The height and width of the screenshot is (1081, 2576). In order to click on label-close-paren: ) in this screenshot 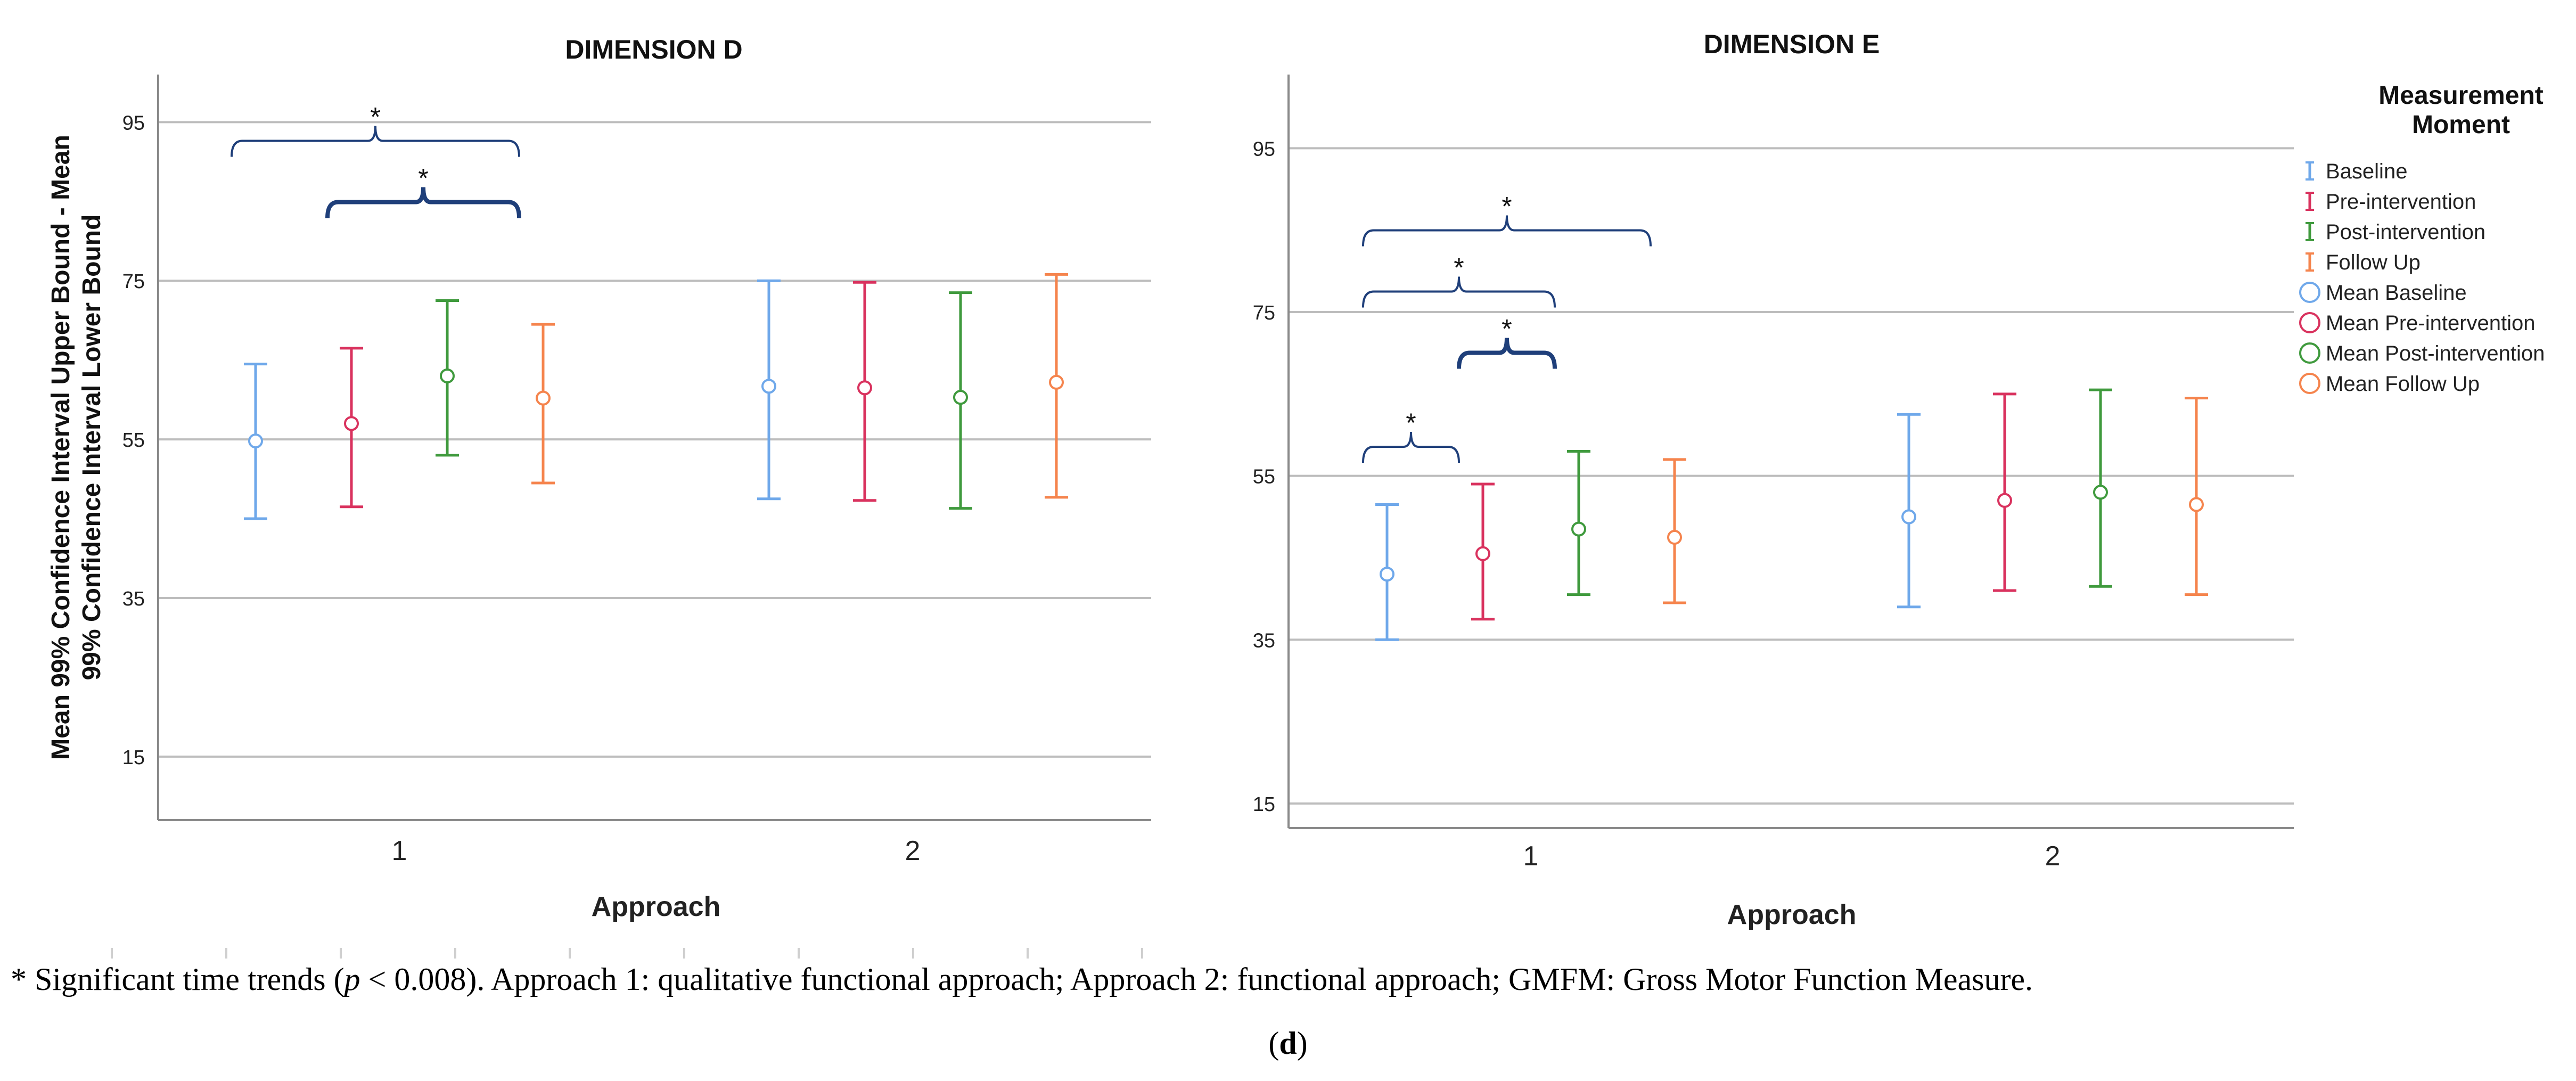, I will do `click(1302, 1043)`.